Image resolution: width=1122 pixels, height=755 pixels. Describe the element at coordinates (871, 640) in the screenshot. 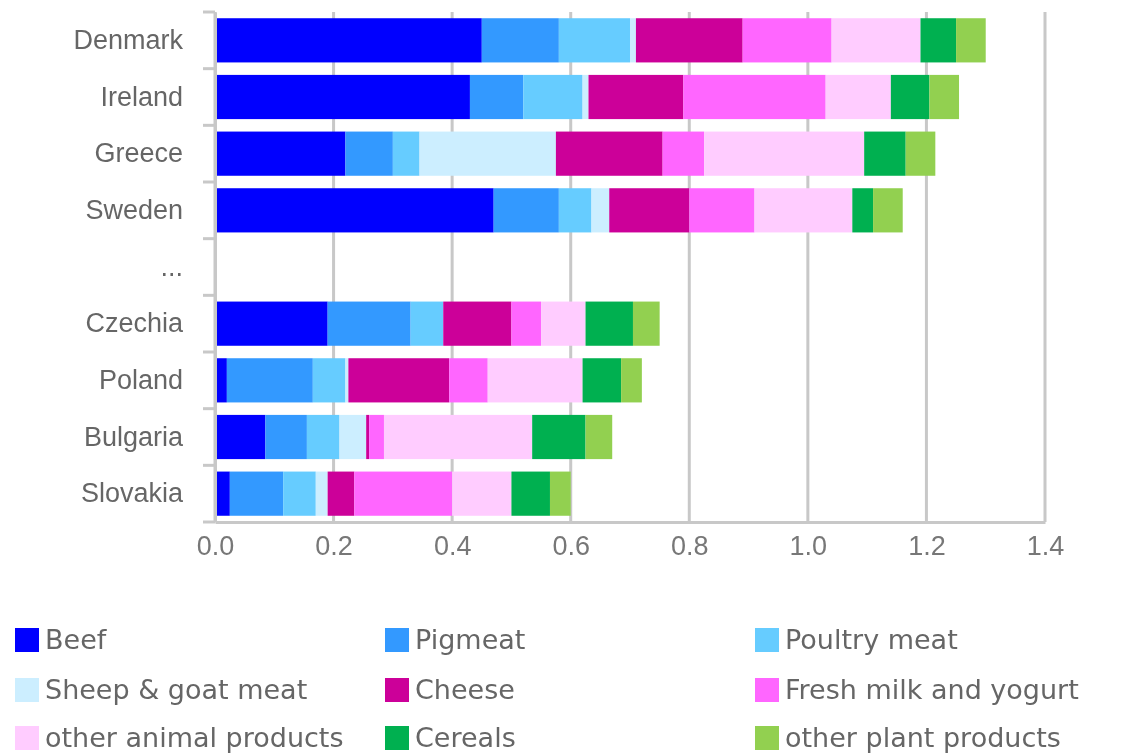

I see `legend-label: Poultry meat` at that location.